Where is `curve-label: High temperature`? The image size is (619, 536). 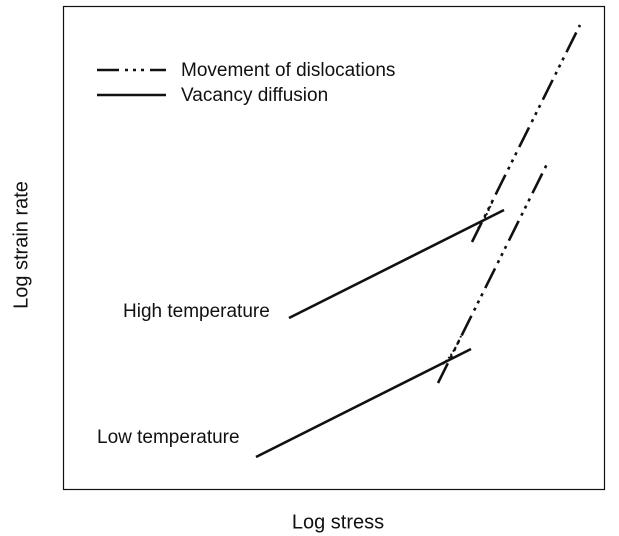 curve-label: High temperature is located at coordinates (196, 311).